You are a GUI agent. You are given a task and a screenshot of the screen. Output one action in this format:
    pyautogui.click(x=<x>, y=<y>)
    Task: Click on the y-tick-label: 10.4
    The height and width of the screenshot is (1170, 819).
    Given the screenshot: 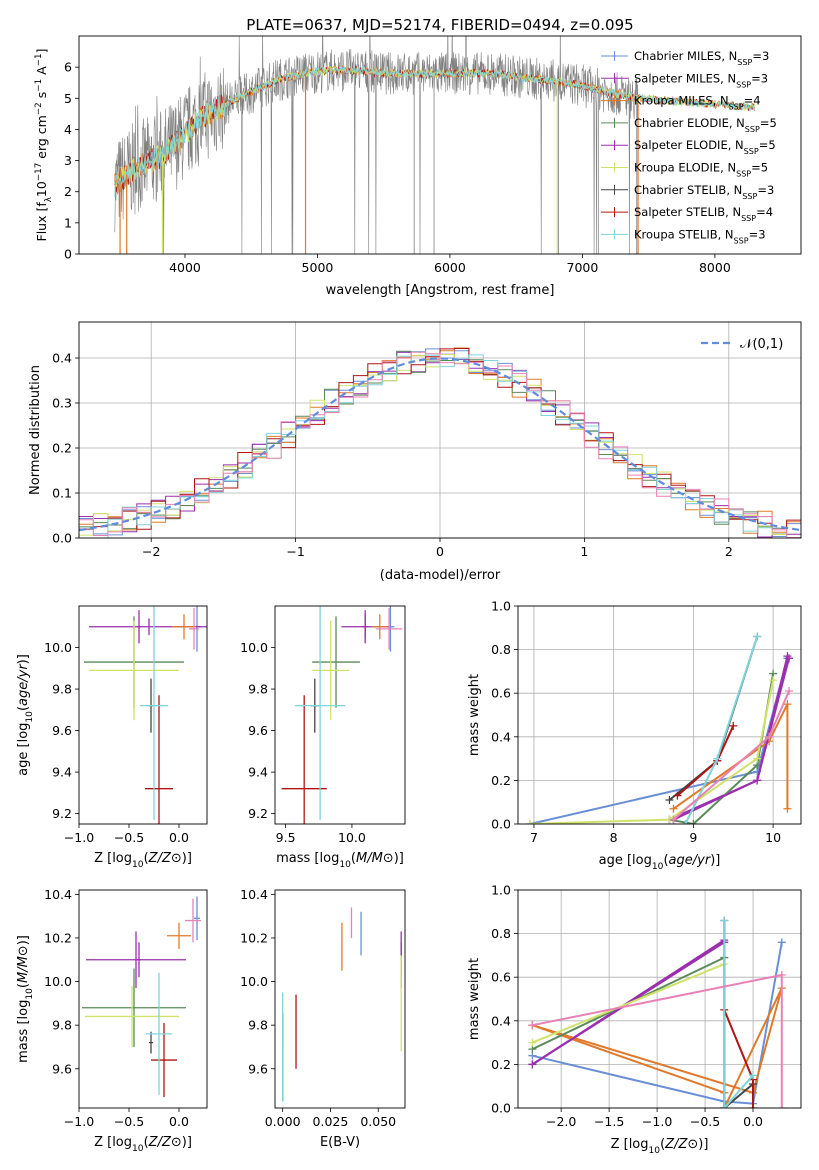 What is the action you would take?
    pyautogui.click(x=58, y=894)
    